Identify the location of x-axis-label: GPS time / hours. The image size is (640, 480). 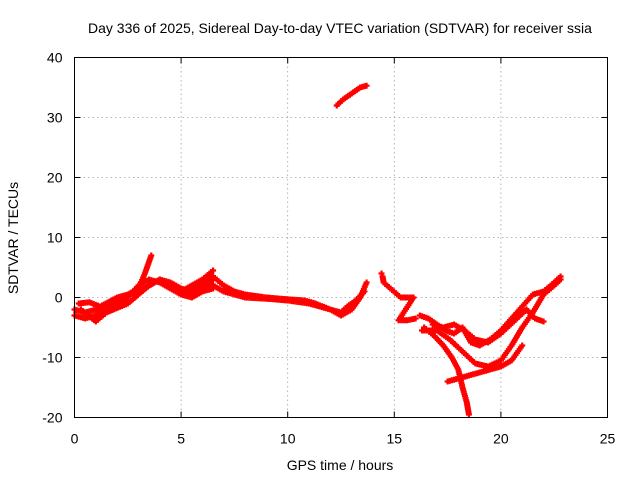
(340, 465).